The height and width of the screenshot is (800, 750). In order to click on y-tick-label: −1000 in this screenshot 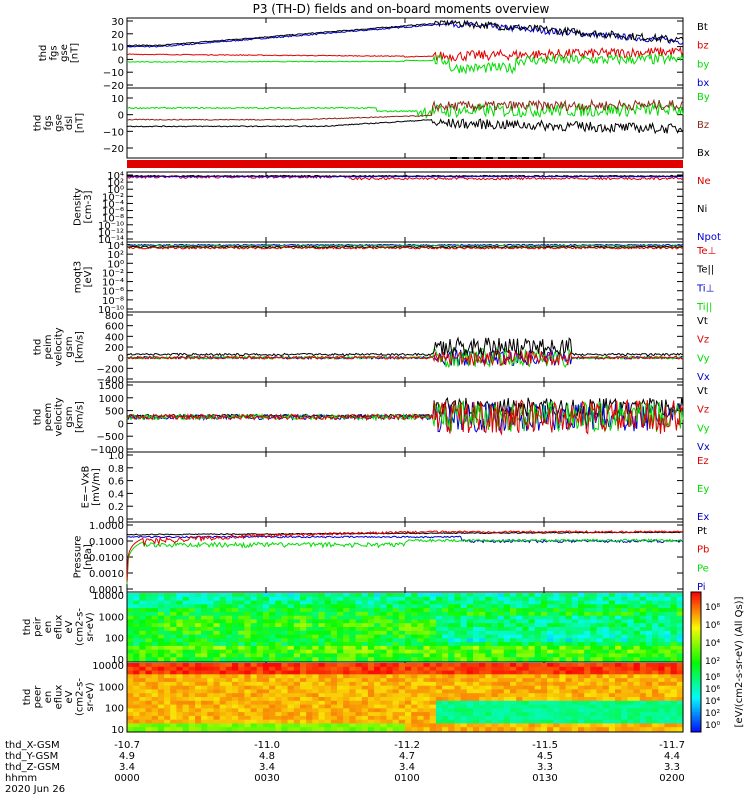, I will do `click(107, 450)`.